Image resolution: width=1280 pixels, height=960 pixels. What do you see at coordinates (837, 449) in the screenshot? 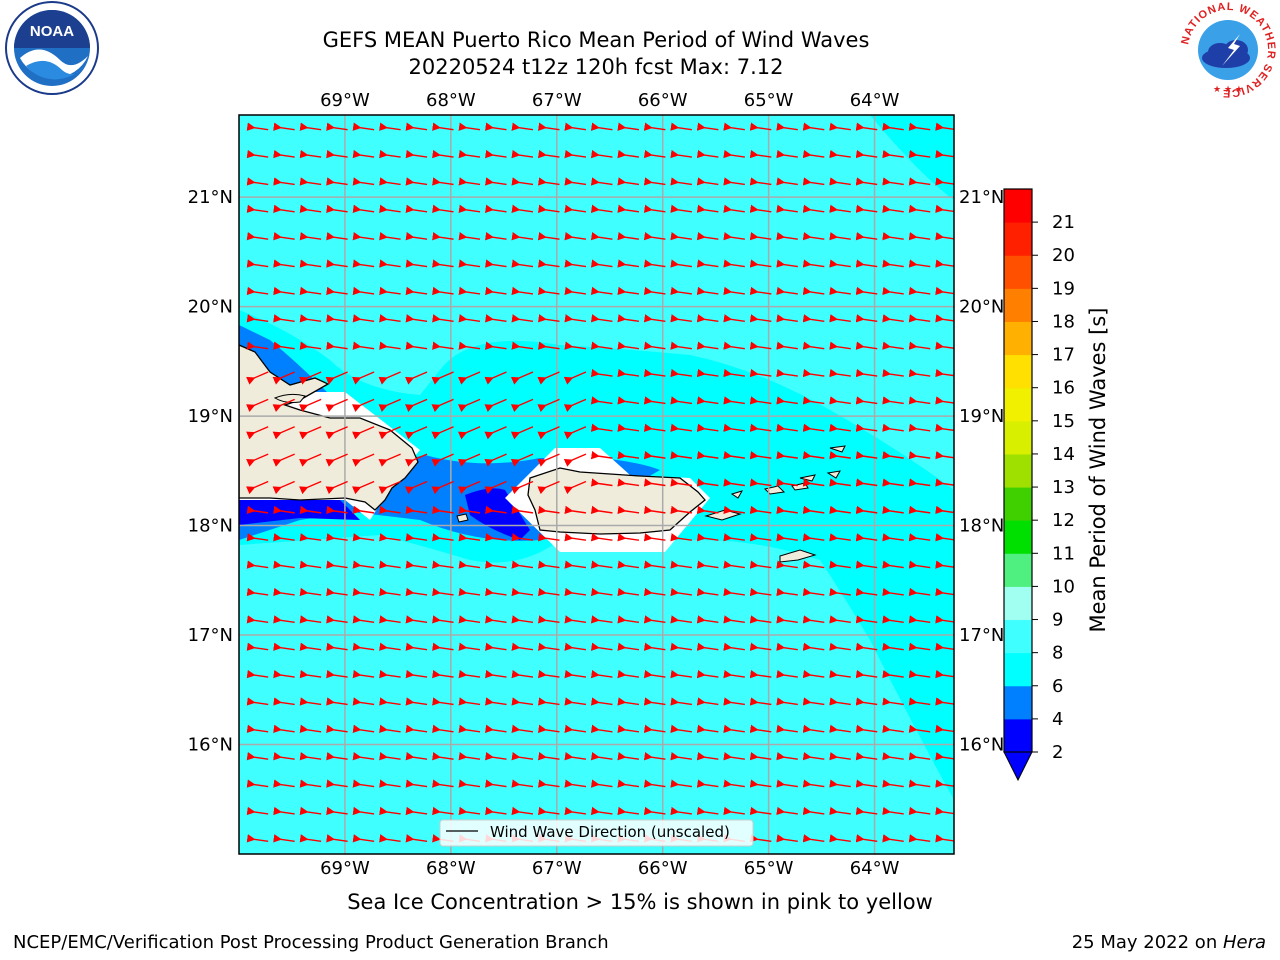
I see `sombrero-island` at bounding box center [837, 449].